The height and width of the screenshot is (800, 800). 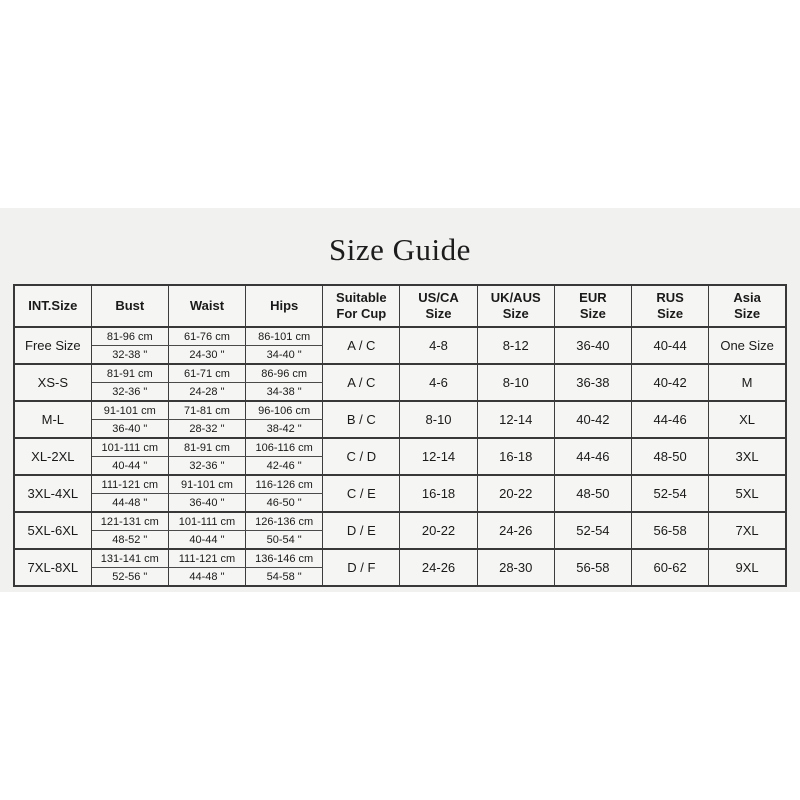 I want to click on cell-bust-in: 32-36 ", so click(x=129, y=392).